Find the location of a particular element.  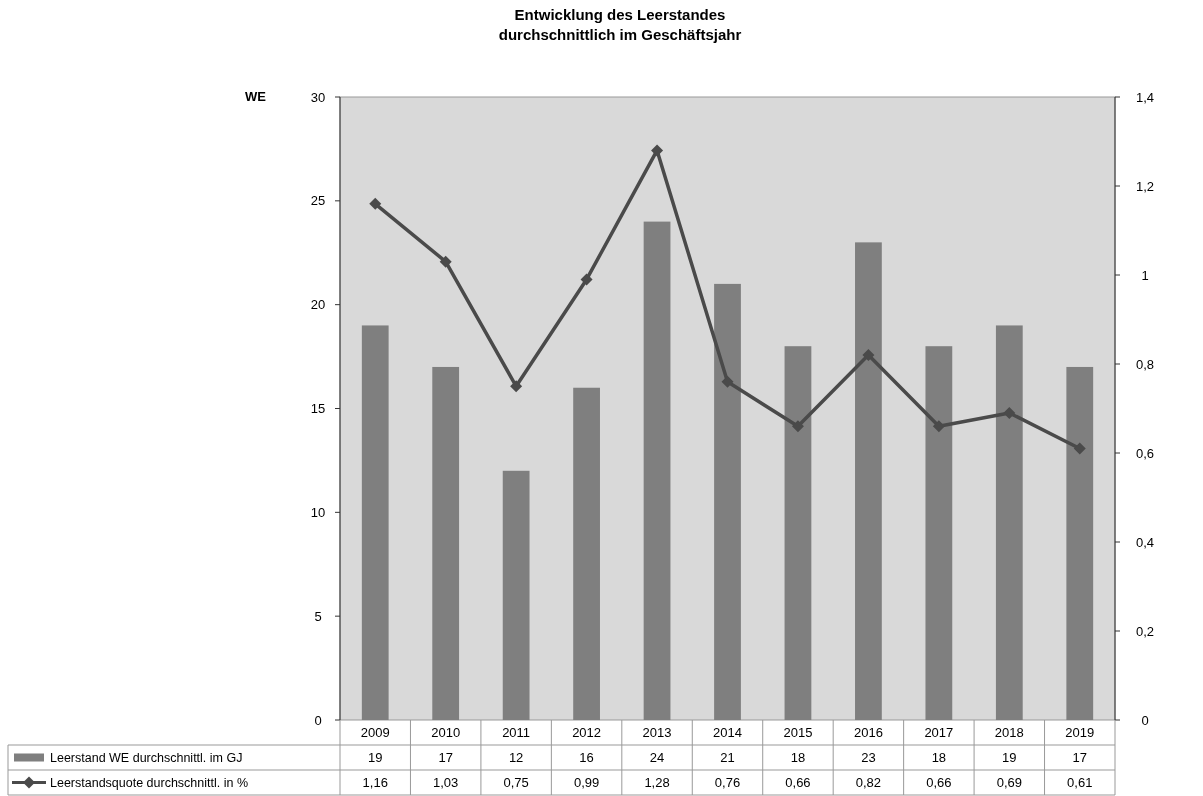

data-label: 1,28 is located at coordinates (657, 783).